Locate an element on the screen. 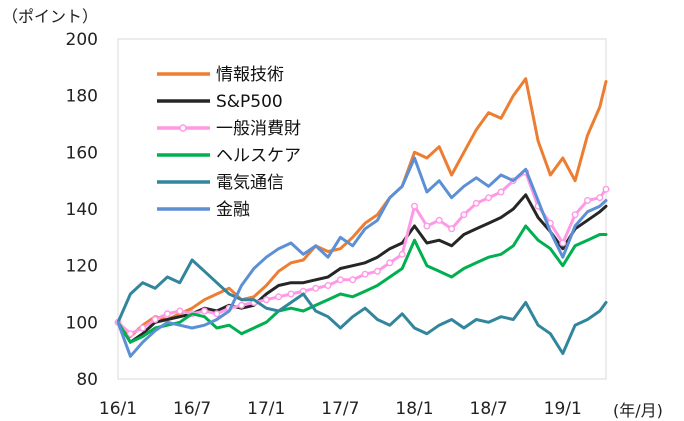 This screenshot has height=421, width=684. y-tick-label: 180 is located at coordinates (82, 97).